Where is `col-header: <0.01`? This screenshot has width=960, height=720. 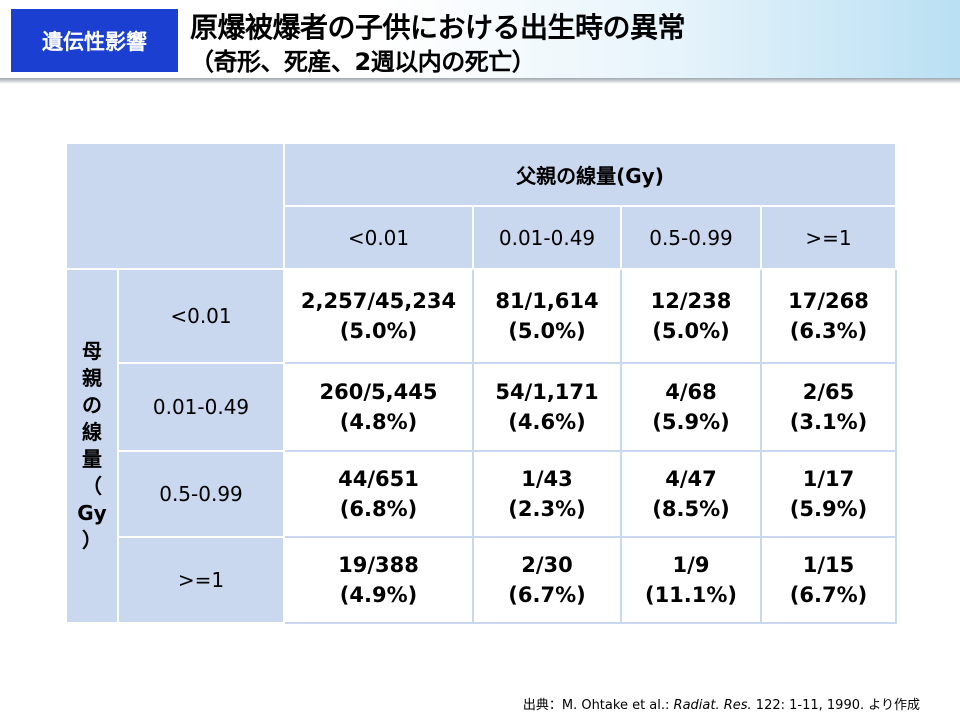
col-header: <0.01 is located at coordinates (378, 237).